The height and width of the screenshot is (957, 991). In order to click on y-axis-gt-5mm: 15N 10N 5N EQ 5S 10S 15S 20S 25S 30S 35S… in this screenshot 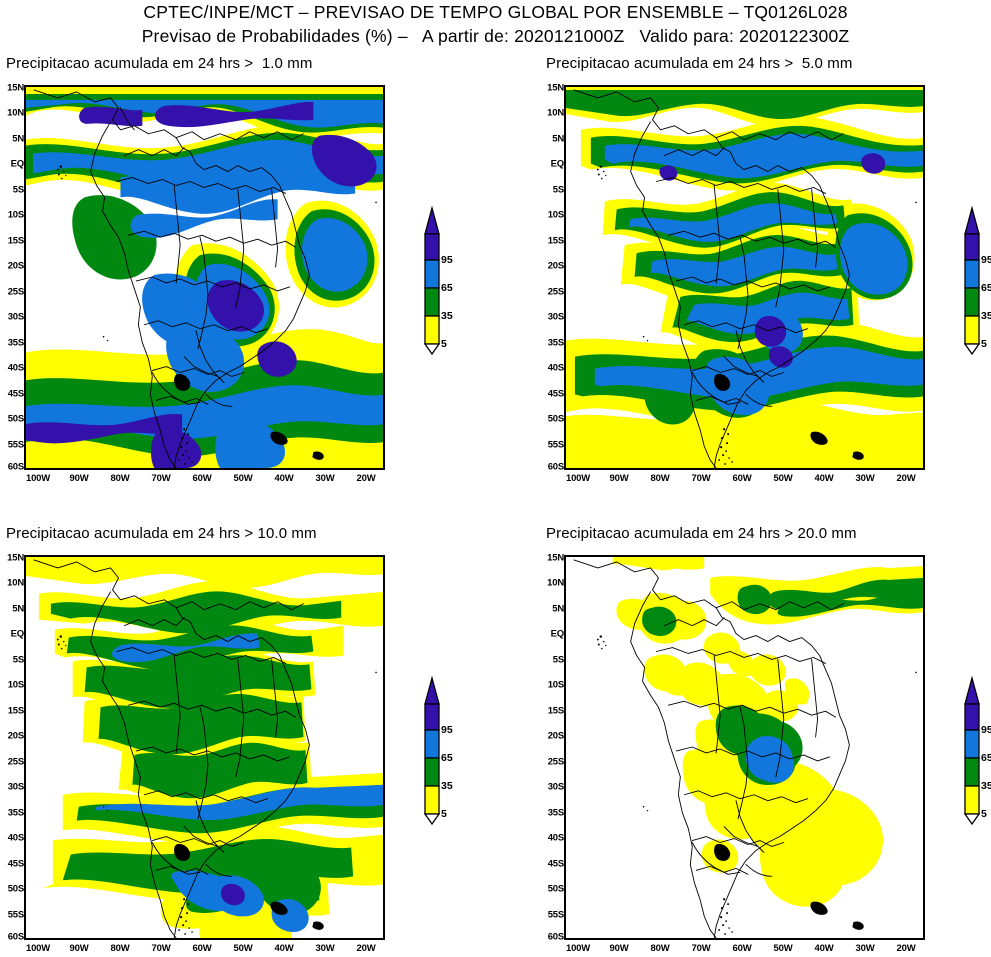, I will do `click(552, 277)`.